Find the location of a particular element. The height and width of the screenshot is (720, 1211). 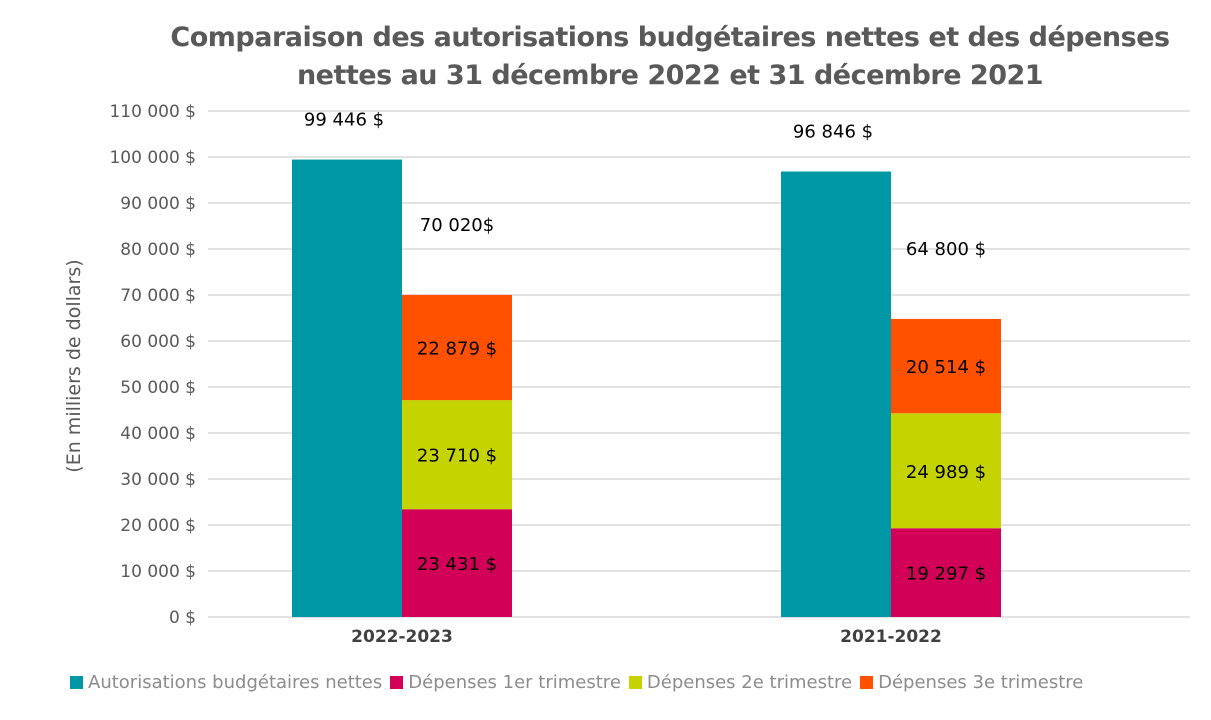

y-tick-label: 70 000 $ is located at coordinates (158, 296).